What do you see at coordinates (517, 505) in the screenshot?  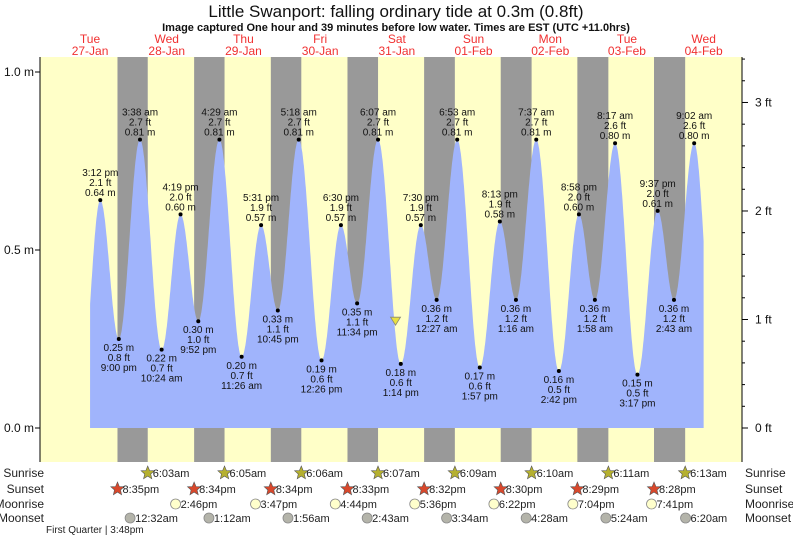 I see `moonrise-time: 6:22pm` at bounding box center [517, 505].